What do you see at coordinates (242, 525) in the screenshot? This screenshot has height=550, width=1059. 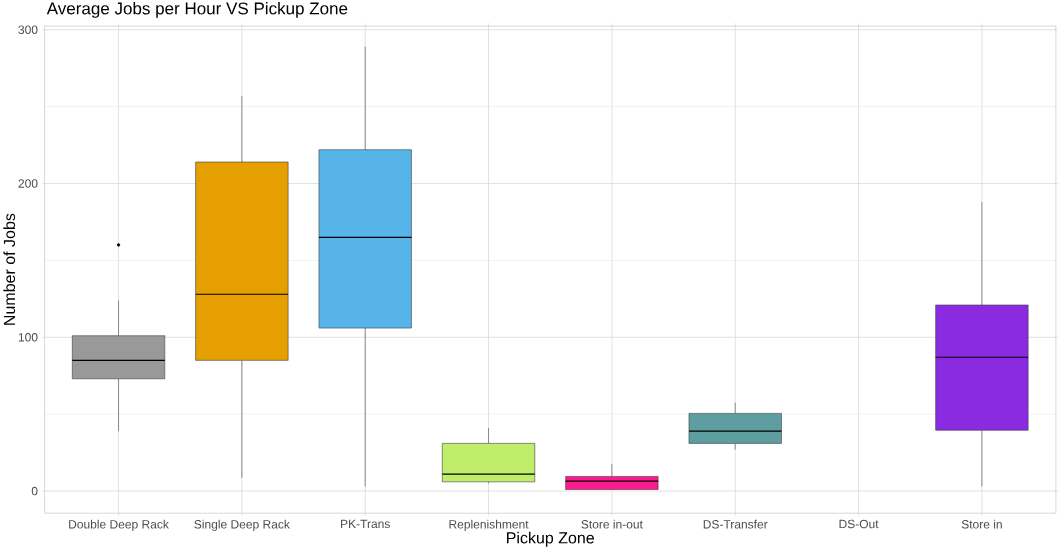 I see `x-tick-label: Single Deep Rack` at bounding box center [242, 525].